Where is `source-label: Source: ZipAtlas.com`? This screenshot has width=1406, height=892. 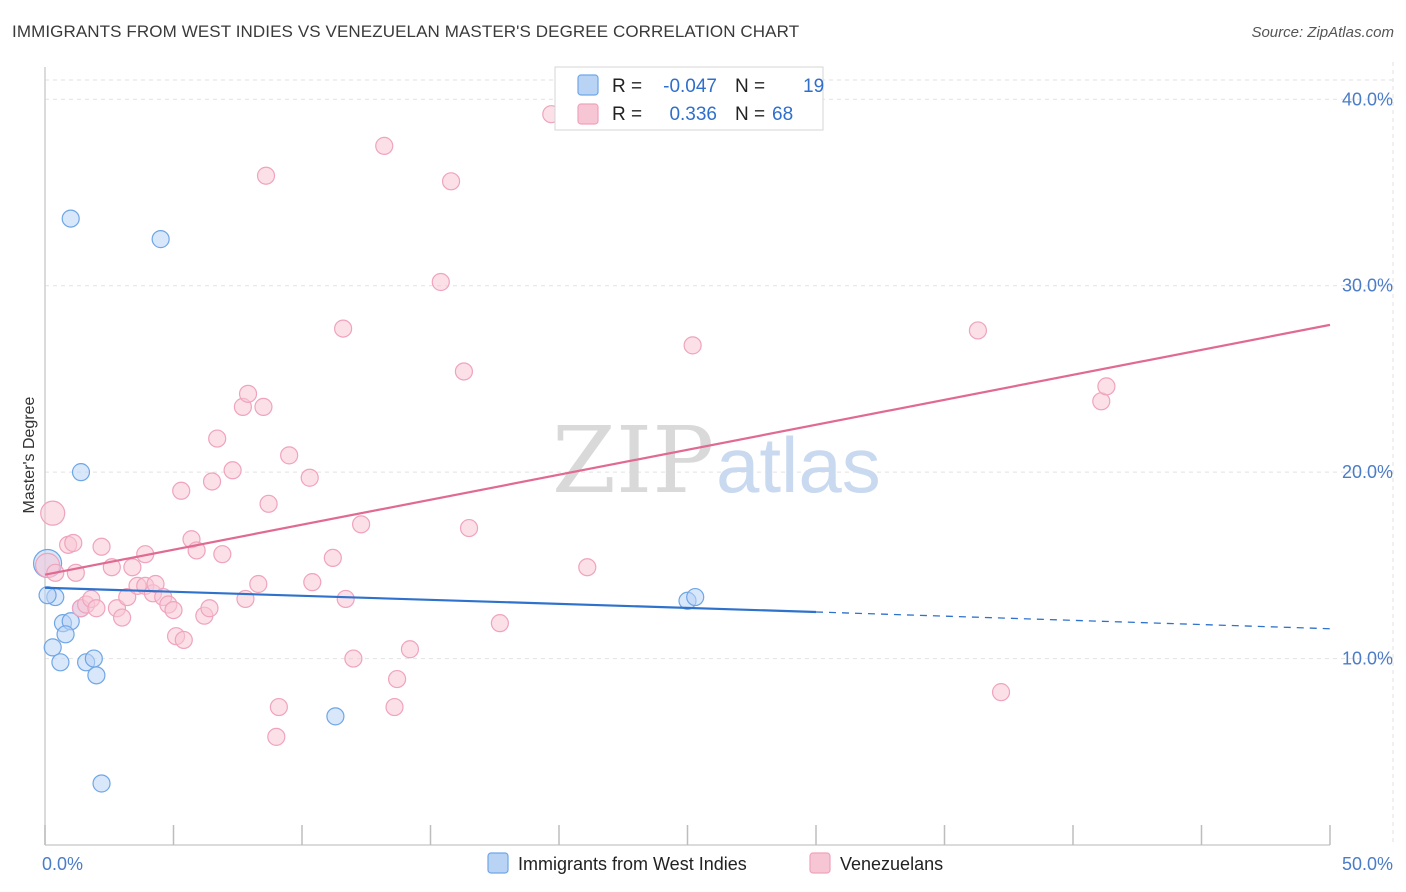
source-label: Source: ZipAtlas.com is located at coordinates (1322, 32).